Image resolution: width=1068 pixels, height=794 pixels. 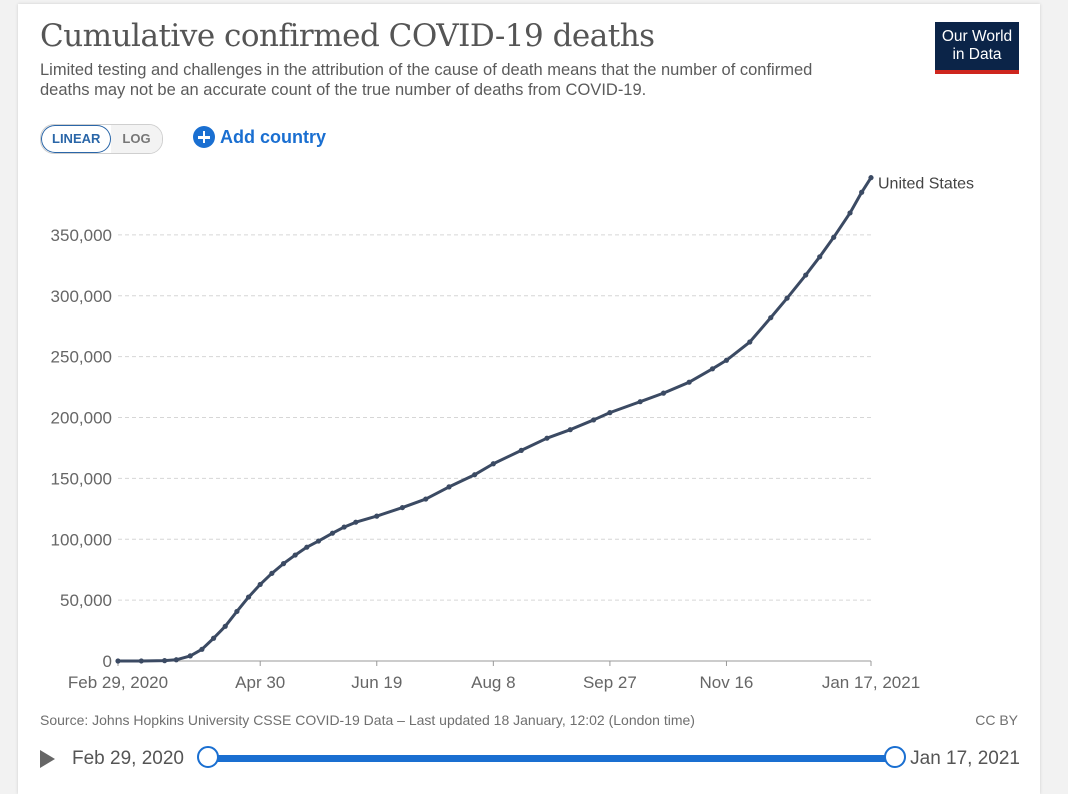 I want to click on x-tick-label: Apr 30, so click(x=260, y=682).